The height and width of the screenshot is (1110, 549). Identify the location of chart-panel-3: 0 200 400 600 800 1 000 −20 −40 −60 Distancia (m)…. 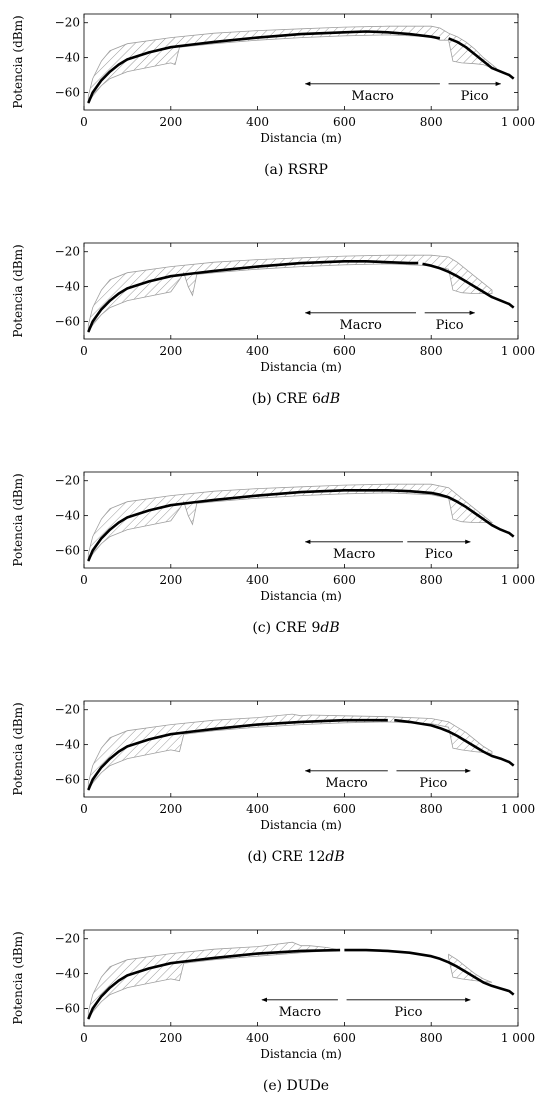
(273, 553).